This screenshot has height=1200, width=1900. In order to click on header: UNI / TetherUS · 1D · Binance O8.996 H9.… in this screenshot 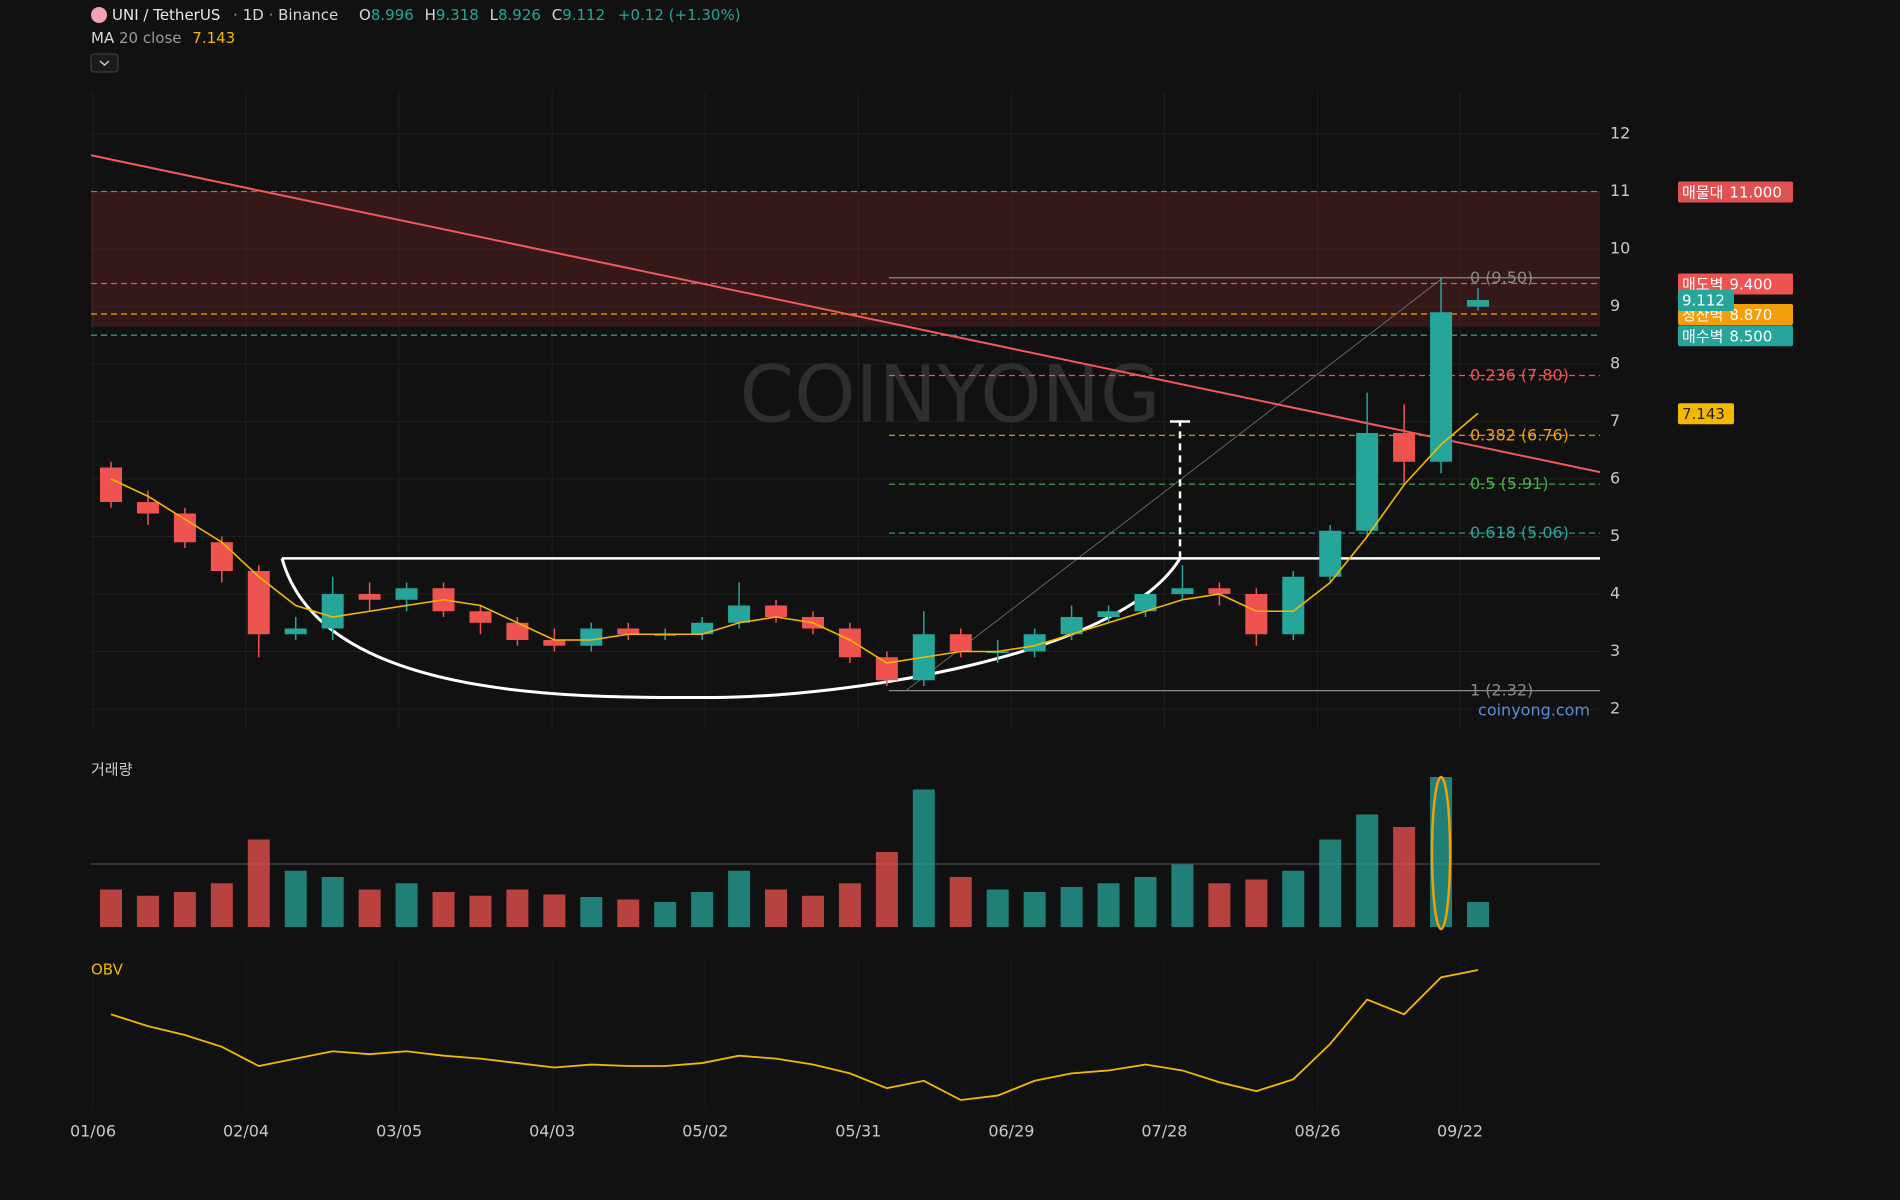, I will do `click(426, 15)`.